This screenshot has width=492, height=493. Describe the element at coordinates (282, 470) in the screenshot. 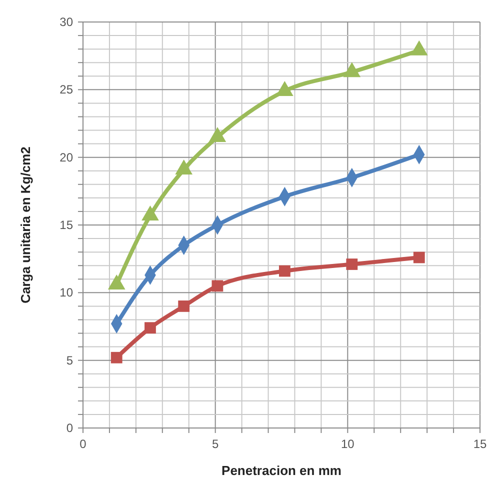

I see `x-axis-title: Penetracion en mm` at that location.